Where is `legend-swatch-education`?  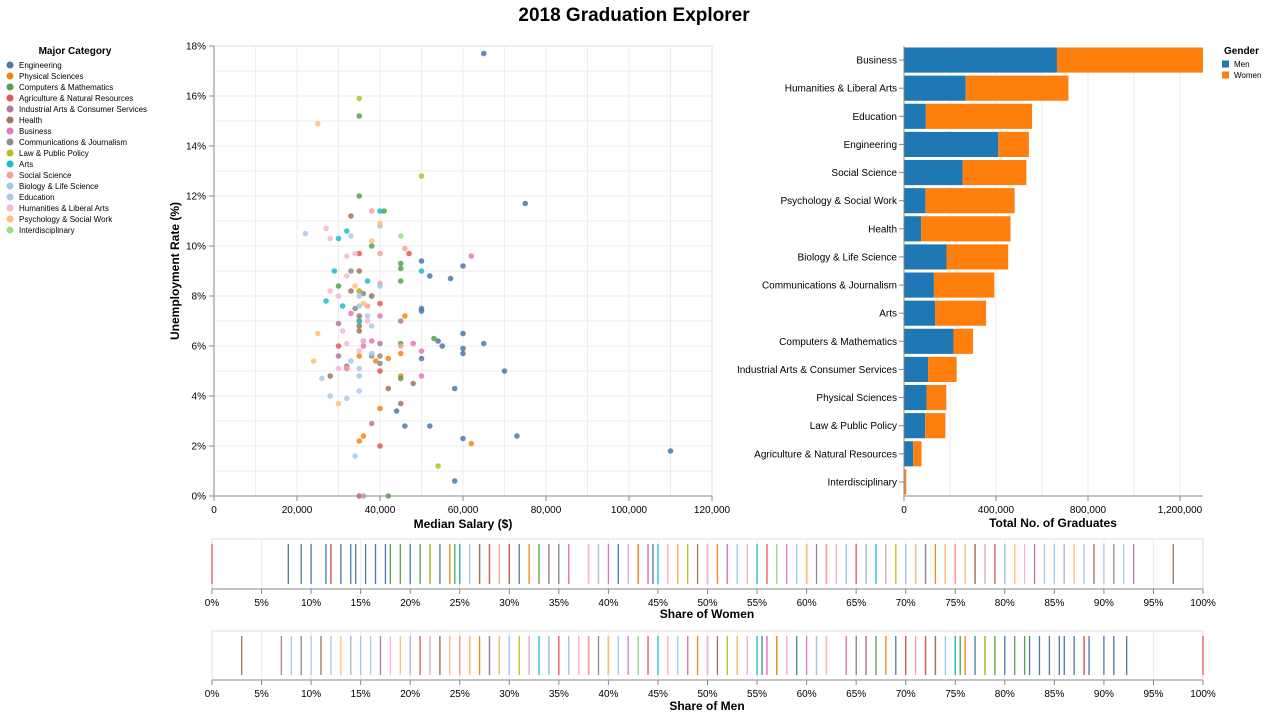 legend-swatch-education is located at coordinates (10, 197).